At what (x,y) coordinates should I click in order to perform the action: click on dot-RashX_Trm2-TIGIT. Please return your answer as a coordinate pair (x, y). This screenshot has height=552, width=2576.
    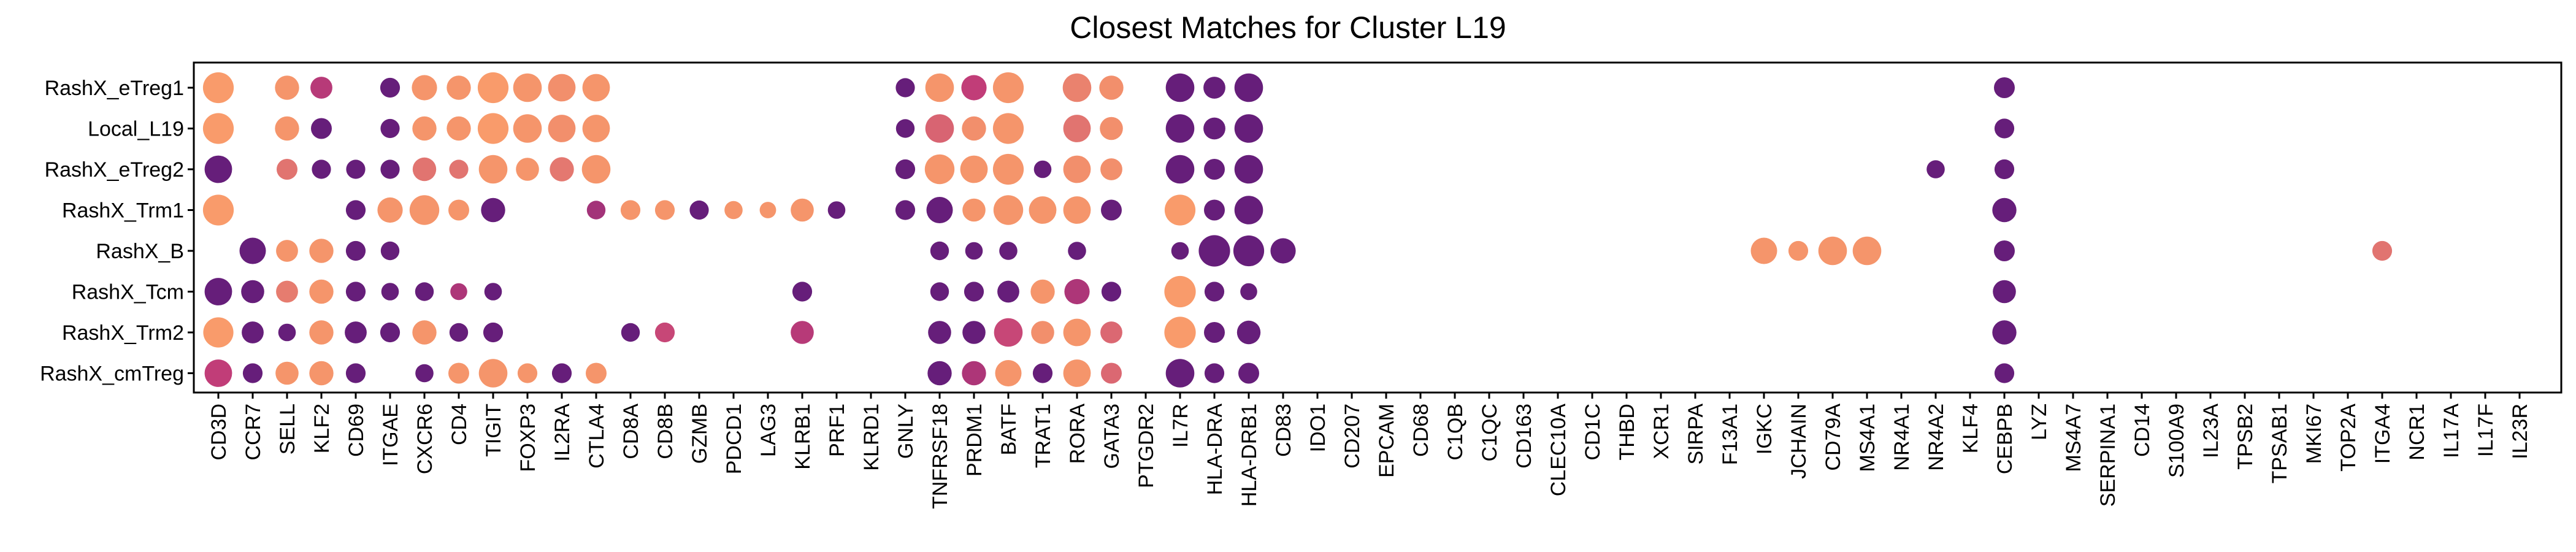
    Looking at the image, I should click on (493, 332).